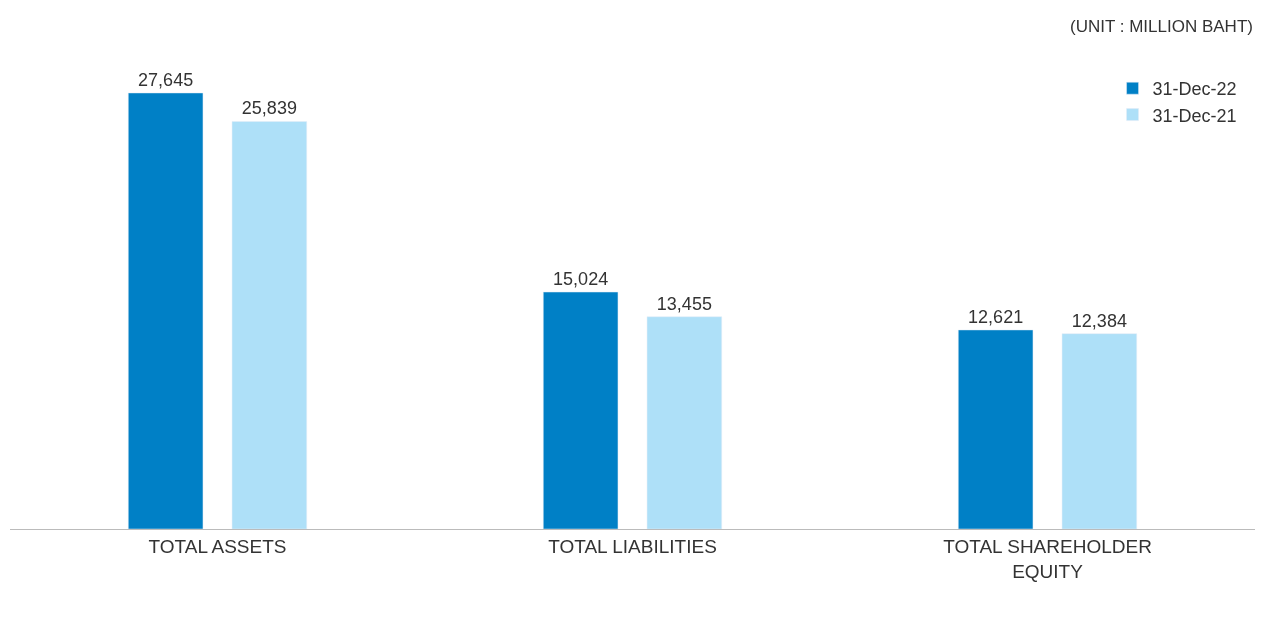 The image size is (1265, 624). Describe the element at coordinates (217, 546) in the screenshot. I see `x-tick-label: TOTAL ASSETS` at that location.